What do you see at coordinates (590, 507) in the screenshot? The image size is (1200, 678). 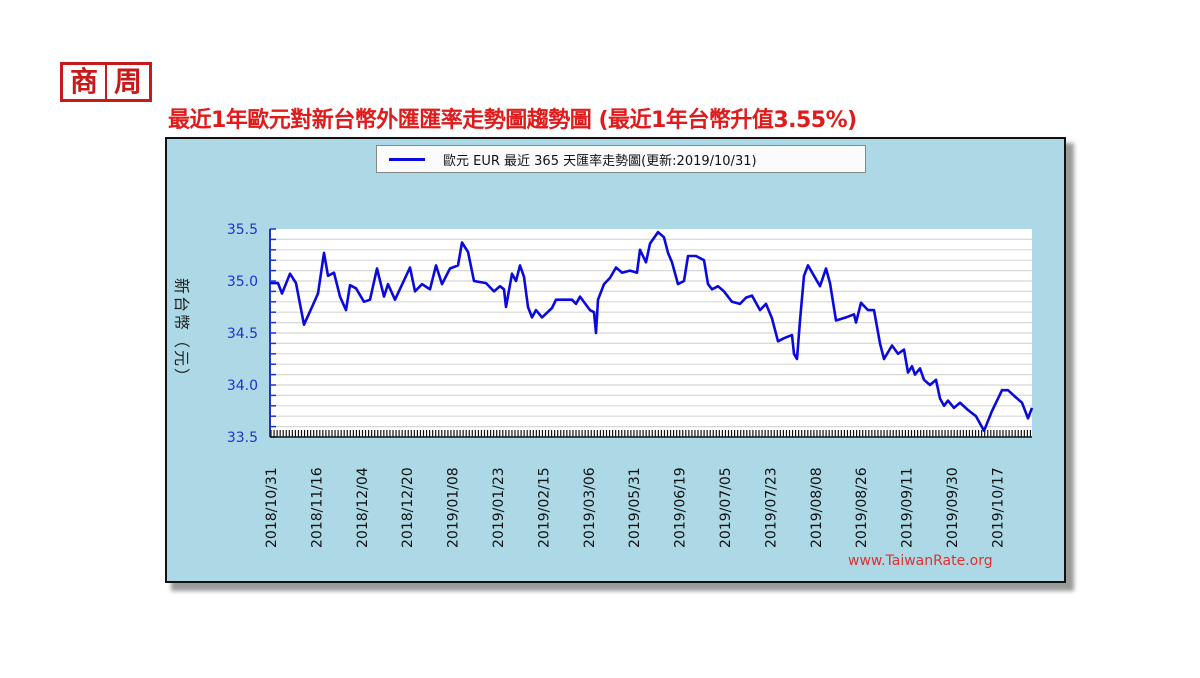 I see `svg-text: 2019/03/06` at bounding box center [590, 507].